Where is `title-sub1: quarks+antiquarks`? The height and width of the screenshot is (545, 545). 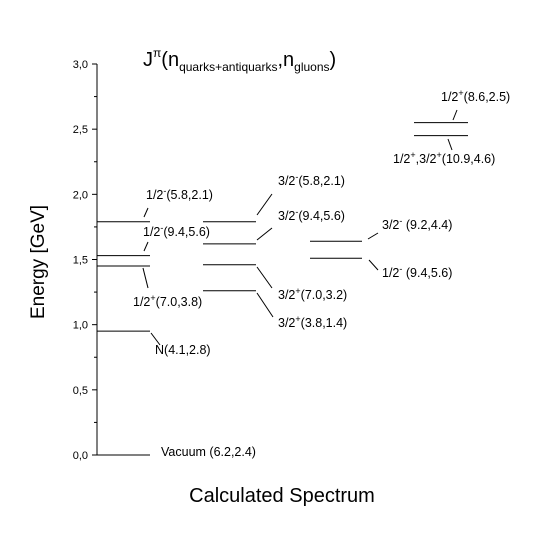 title-sub1: quarks+antiquarks is located at coordinates (228, 67).